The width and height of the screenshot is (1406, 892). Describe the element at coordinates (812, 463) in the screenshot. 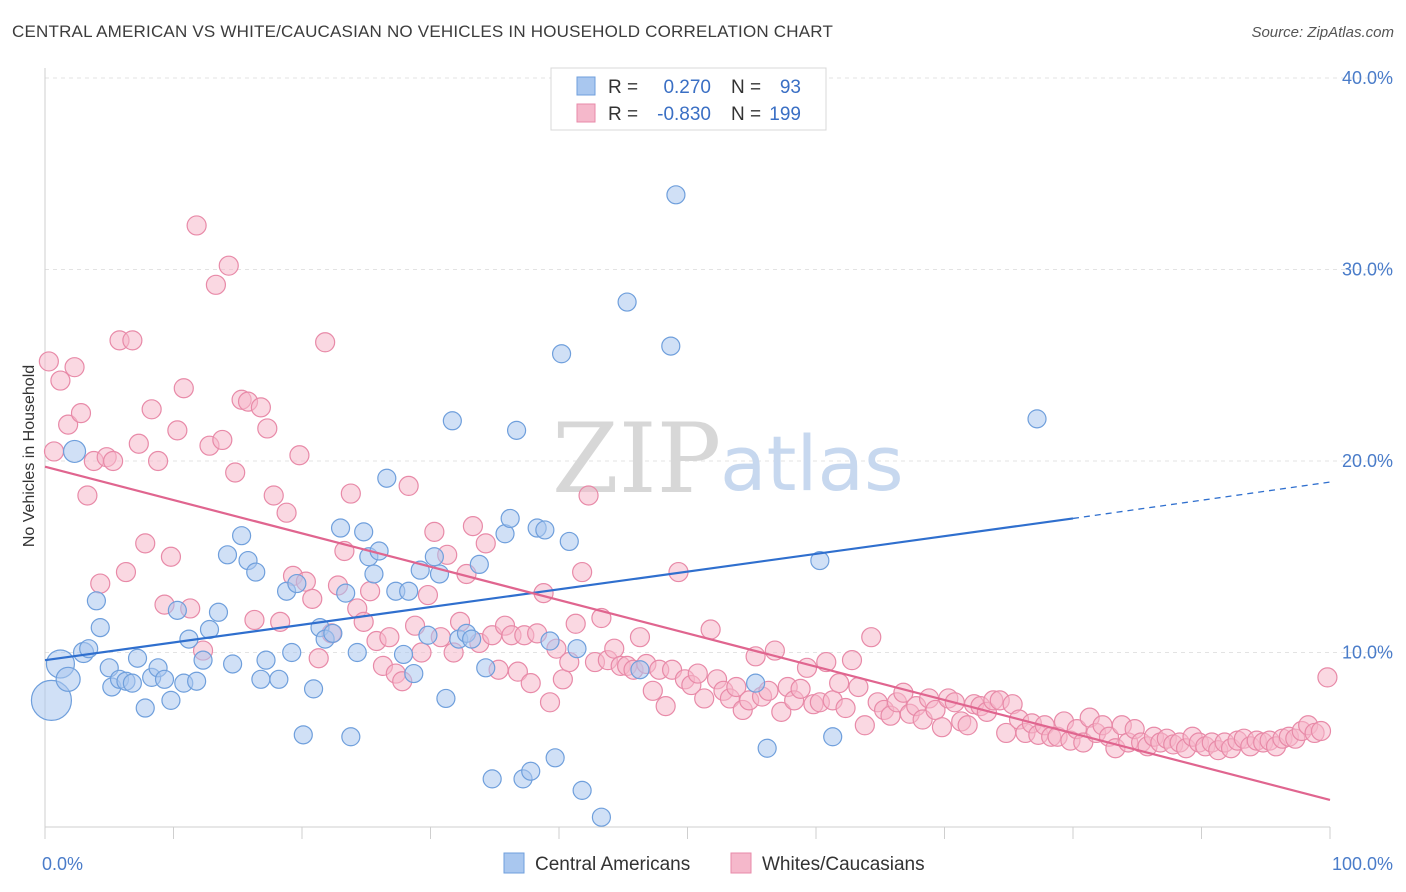

I see `watermark-atlas: atlas` at that location.